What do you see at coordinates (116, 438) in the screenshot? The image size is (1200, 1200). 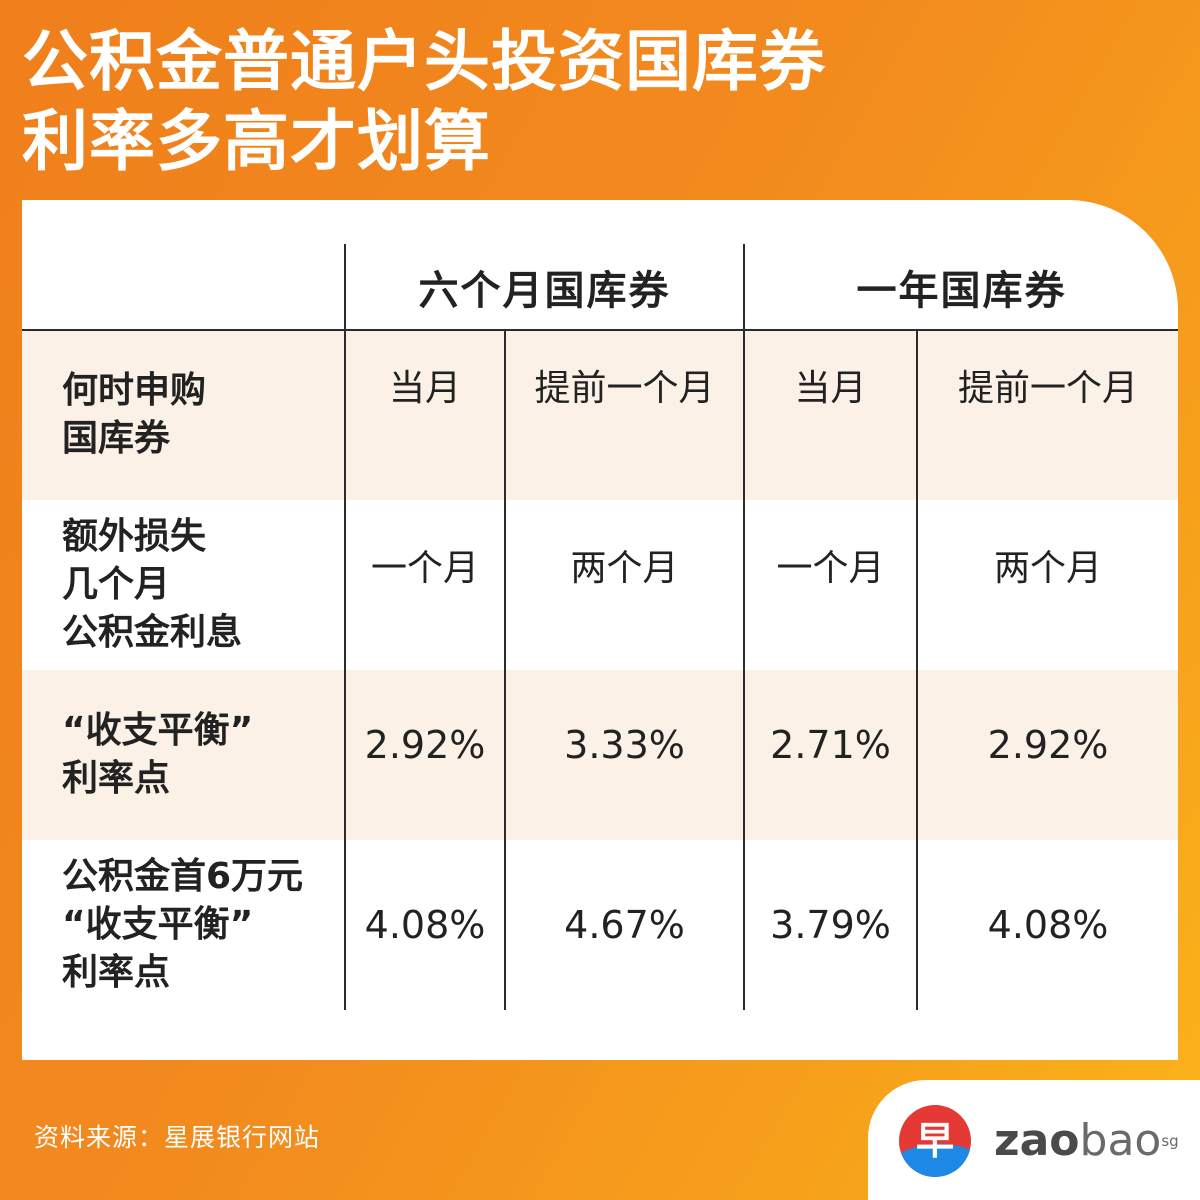 I see `label-line: 国库券` at bounding box center [116, 438].